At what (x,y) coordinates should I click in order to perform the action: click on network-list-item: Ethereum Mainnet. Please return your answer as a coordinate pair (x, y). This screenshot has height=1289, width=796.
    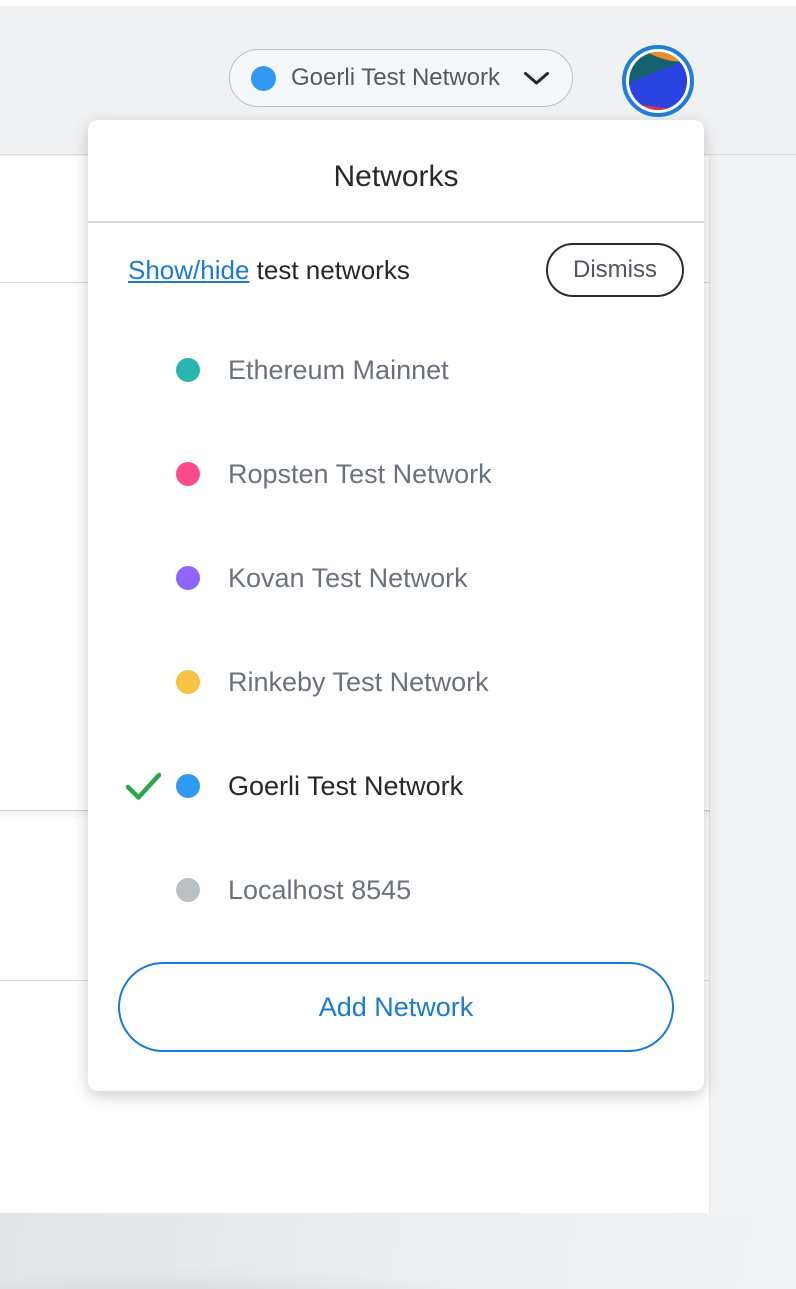
    Looking at the image, I should click on (396, 370).